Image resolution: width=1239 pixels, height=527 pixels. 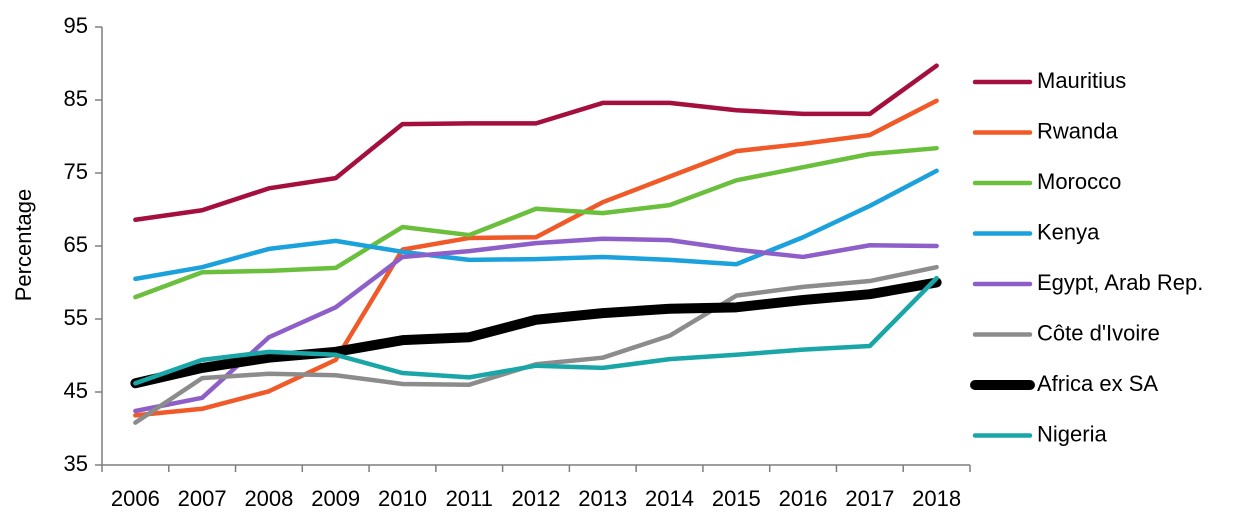 I want to click on x-tick-label: 2012, so click(x=536, y=498).